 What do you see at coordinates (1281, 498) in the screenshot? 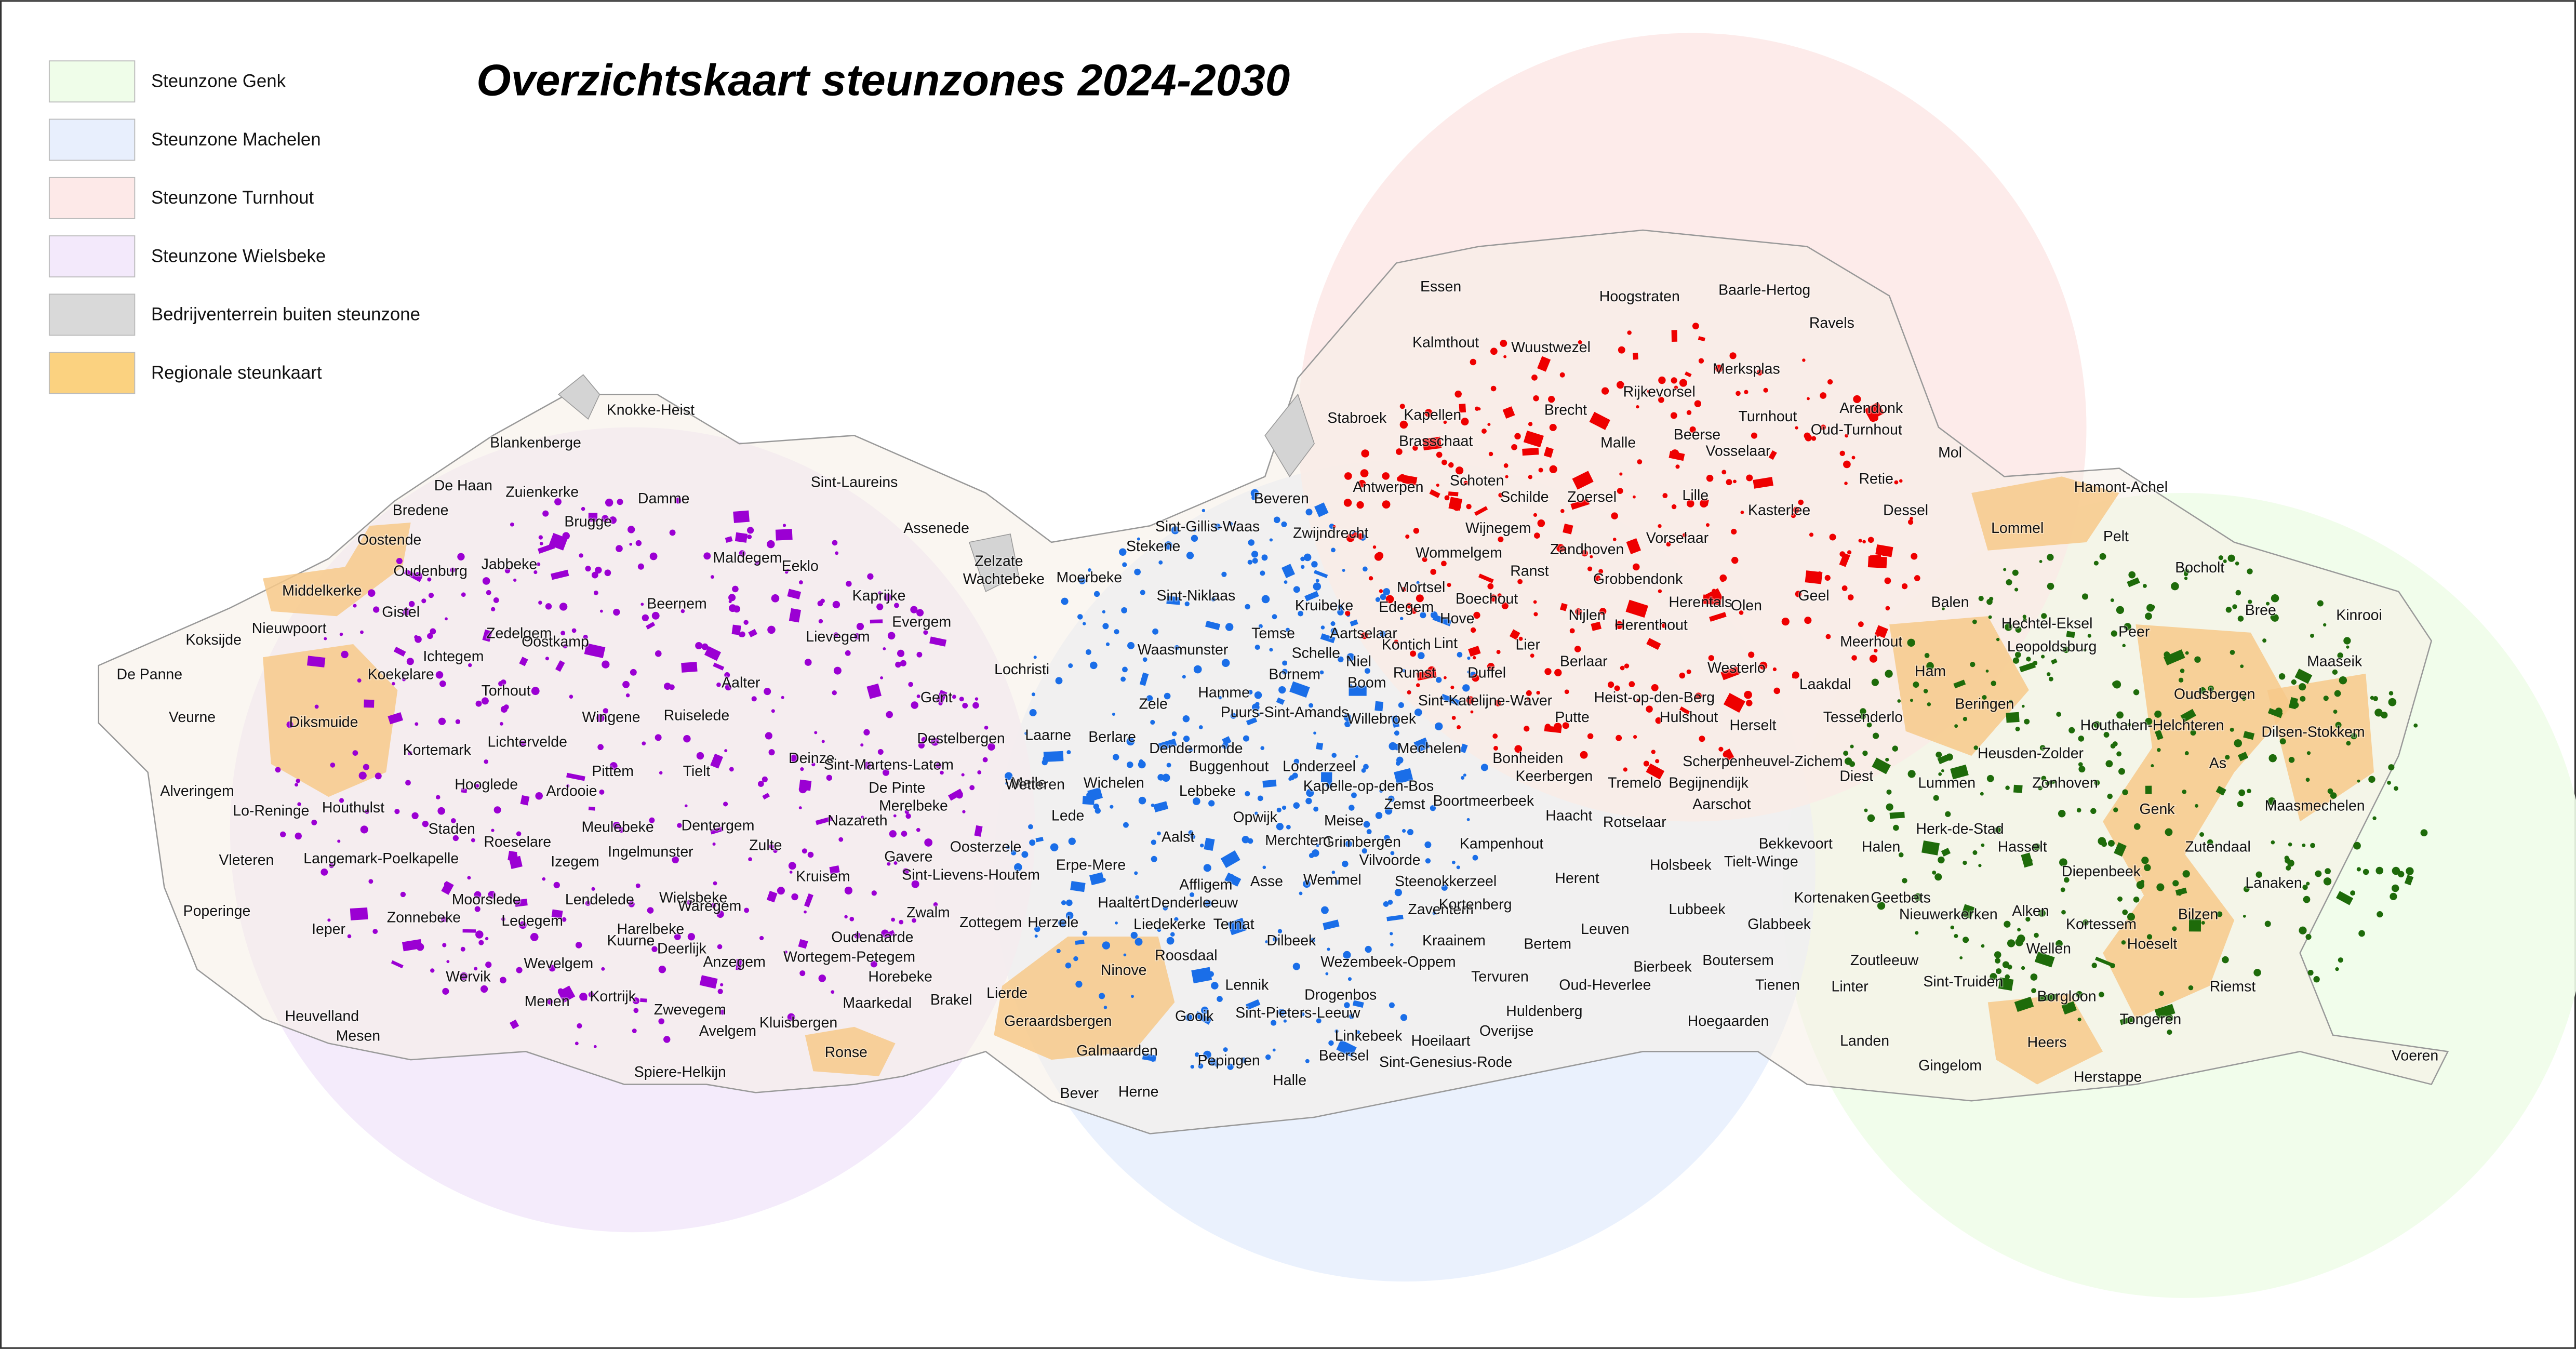
I see `place-label: Beveren` at bounding box center [1281, 498].